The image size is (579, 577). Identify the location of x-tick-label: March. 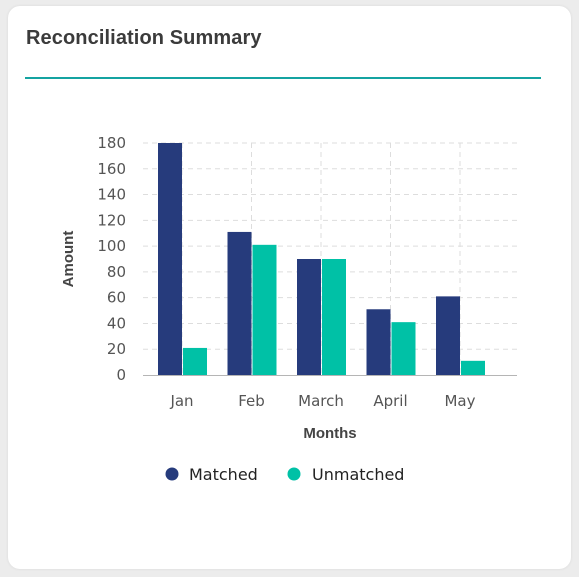
(321, 401).